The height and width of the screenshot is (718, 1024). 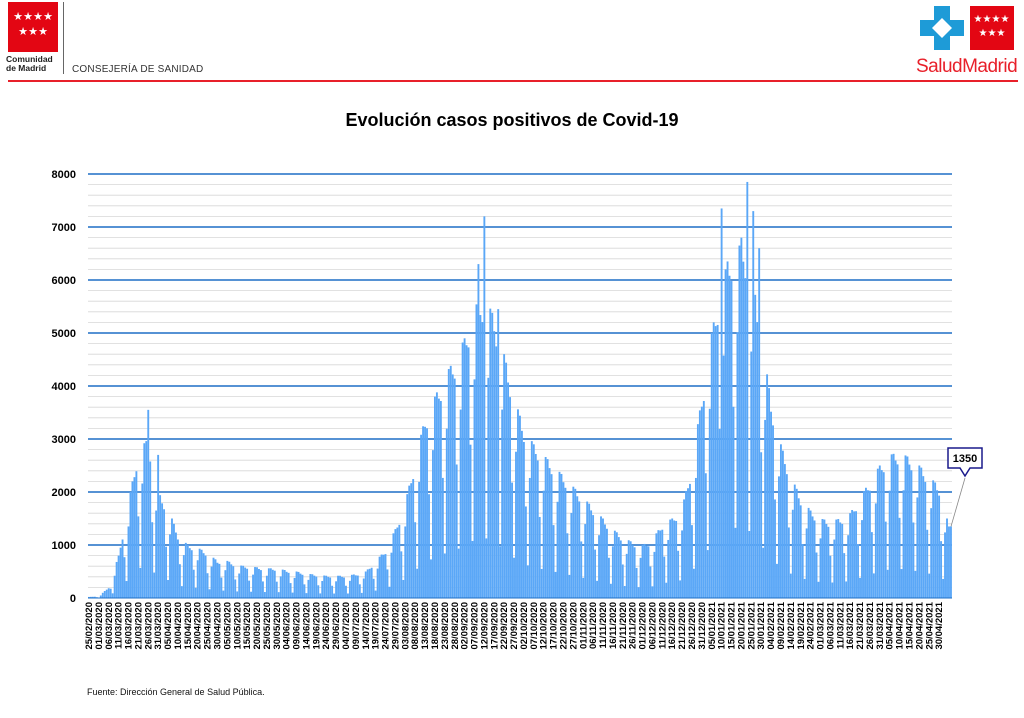 I want to click on x-tick-label: 02/10/2020, so click(x=524, y=626).